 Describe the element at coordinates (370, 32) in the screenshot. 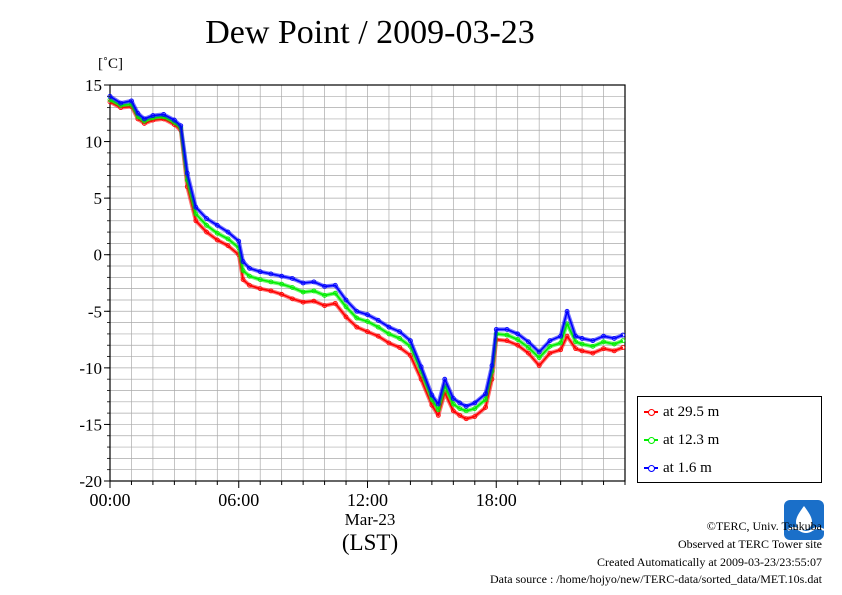

I see `chart-title: Dew Point / 2009-03-23` at that location.